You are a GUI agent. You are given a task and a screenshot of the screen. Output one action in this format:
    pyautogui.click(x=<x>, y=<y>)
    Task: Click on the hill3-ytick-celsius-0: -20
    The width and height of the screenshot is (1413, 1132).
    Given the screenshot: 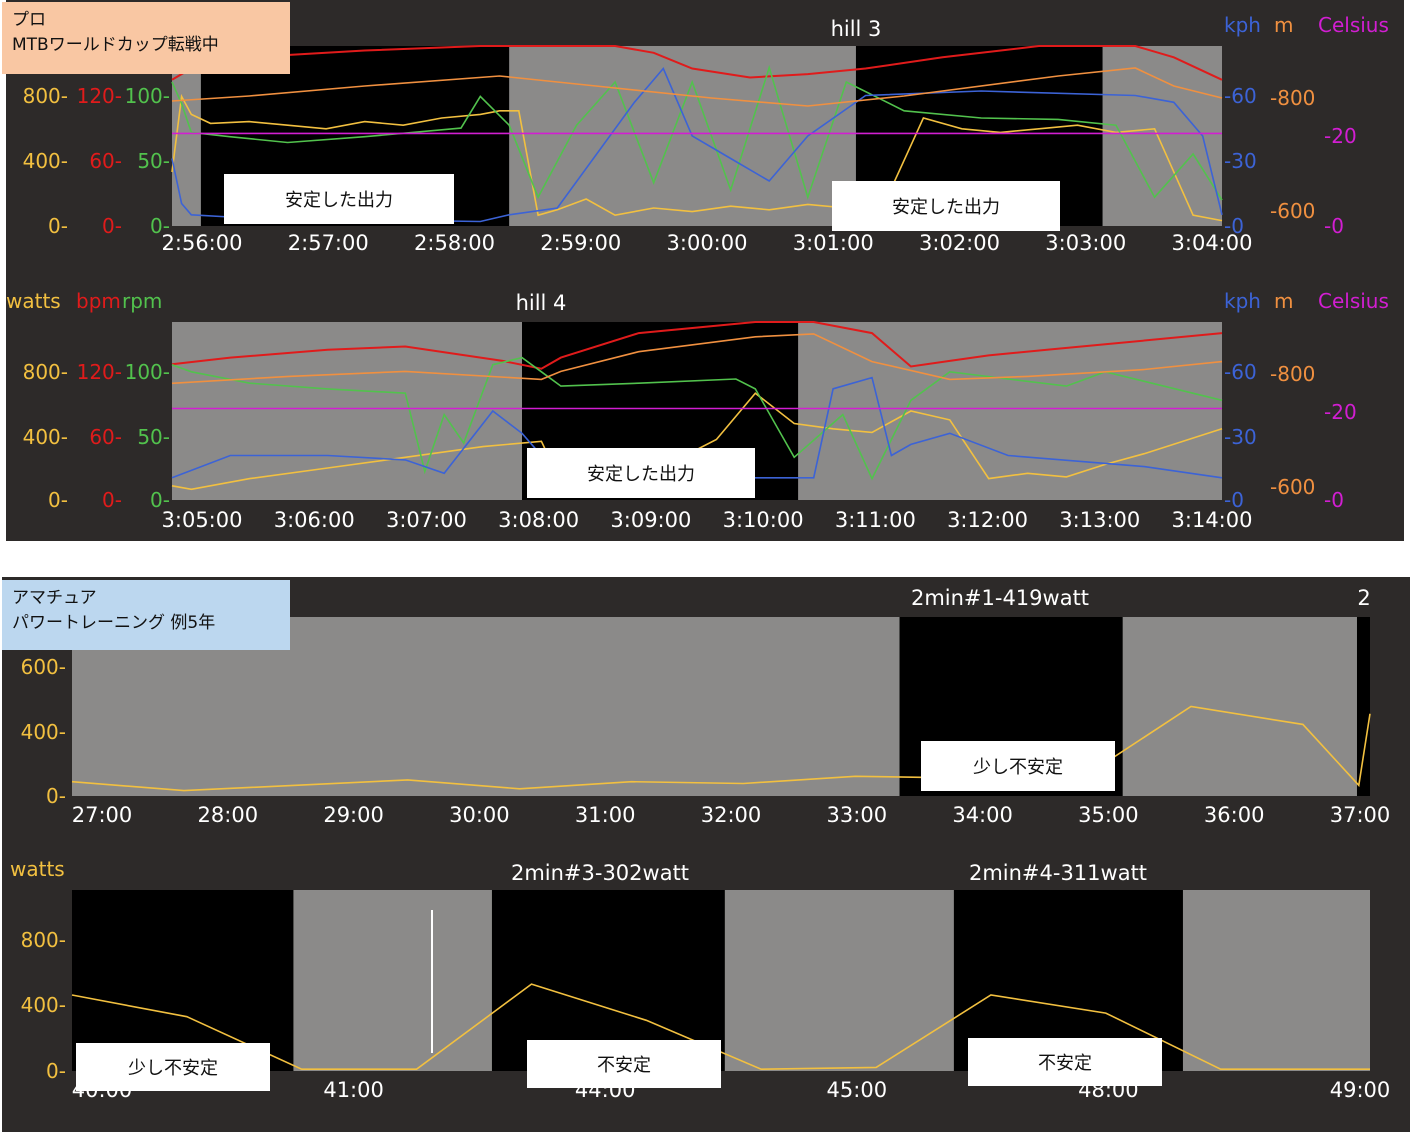 What is the action you would take?
    pyautogui.click(x=1340, y=136)
    